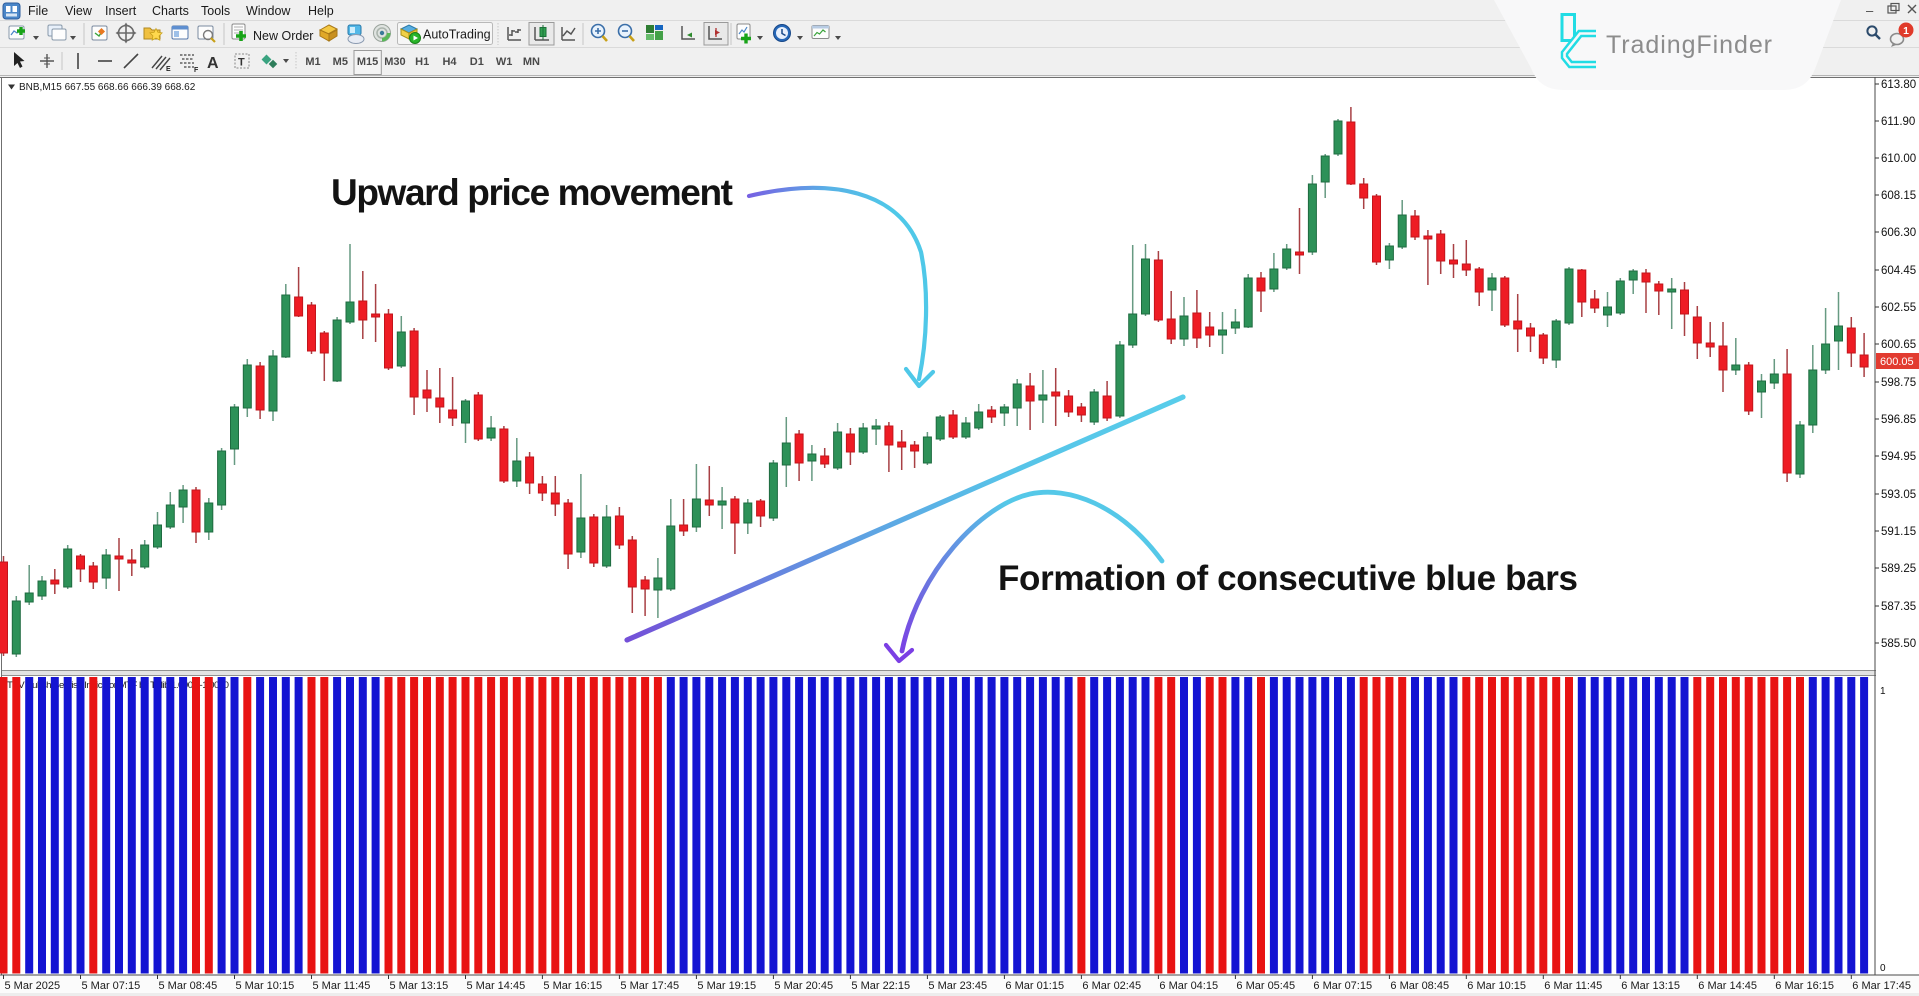 The image size is (1919, 996). What do you see at coordinates (213, 63) in the screenshot?
I see `svg-text: A` at bounding box center [213, 63].